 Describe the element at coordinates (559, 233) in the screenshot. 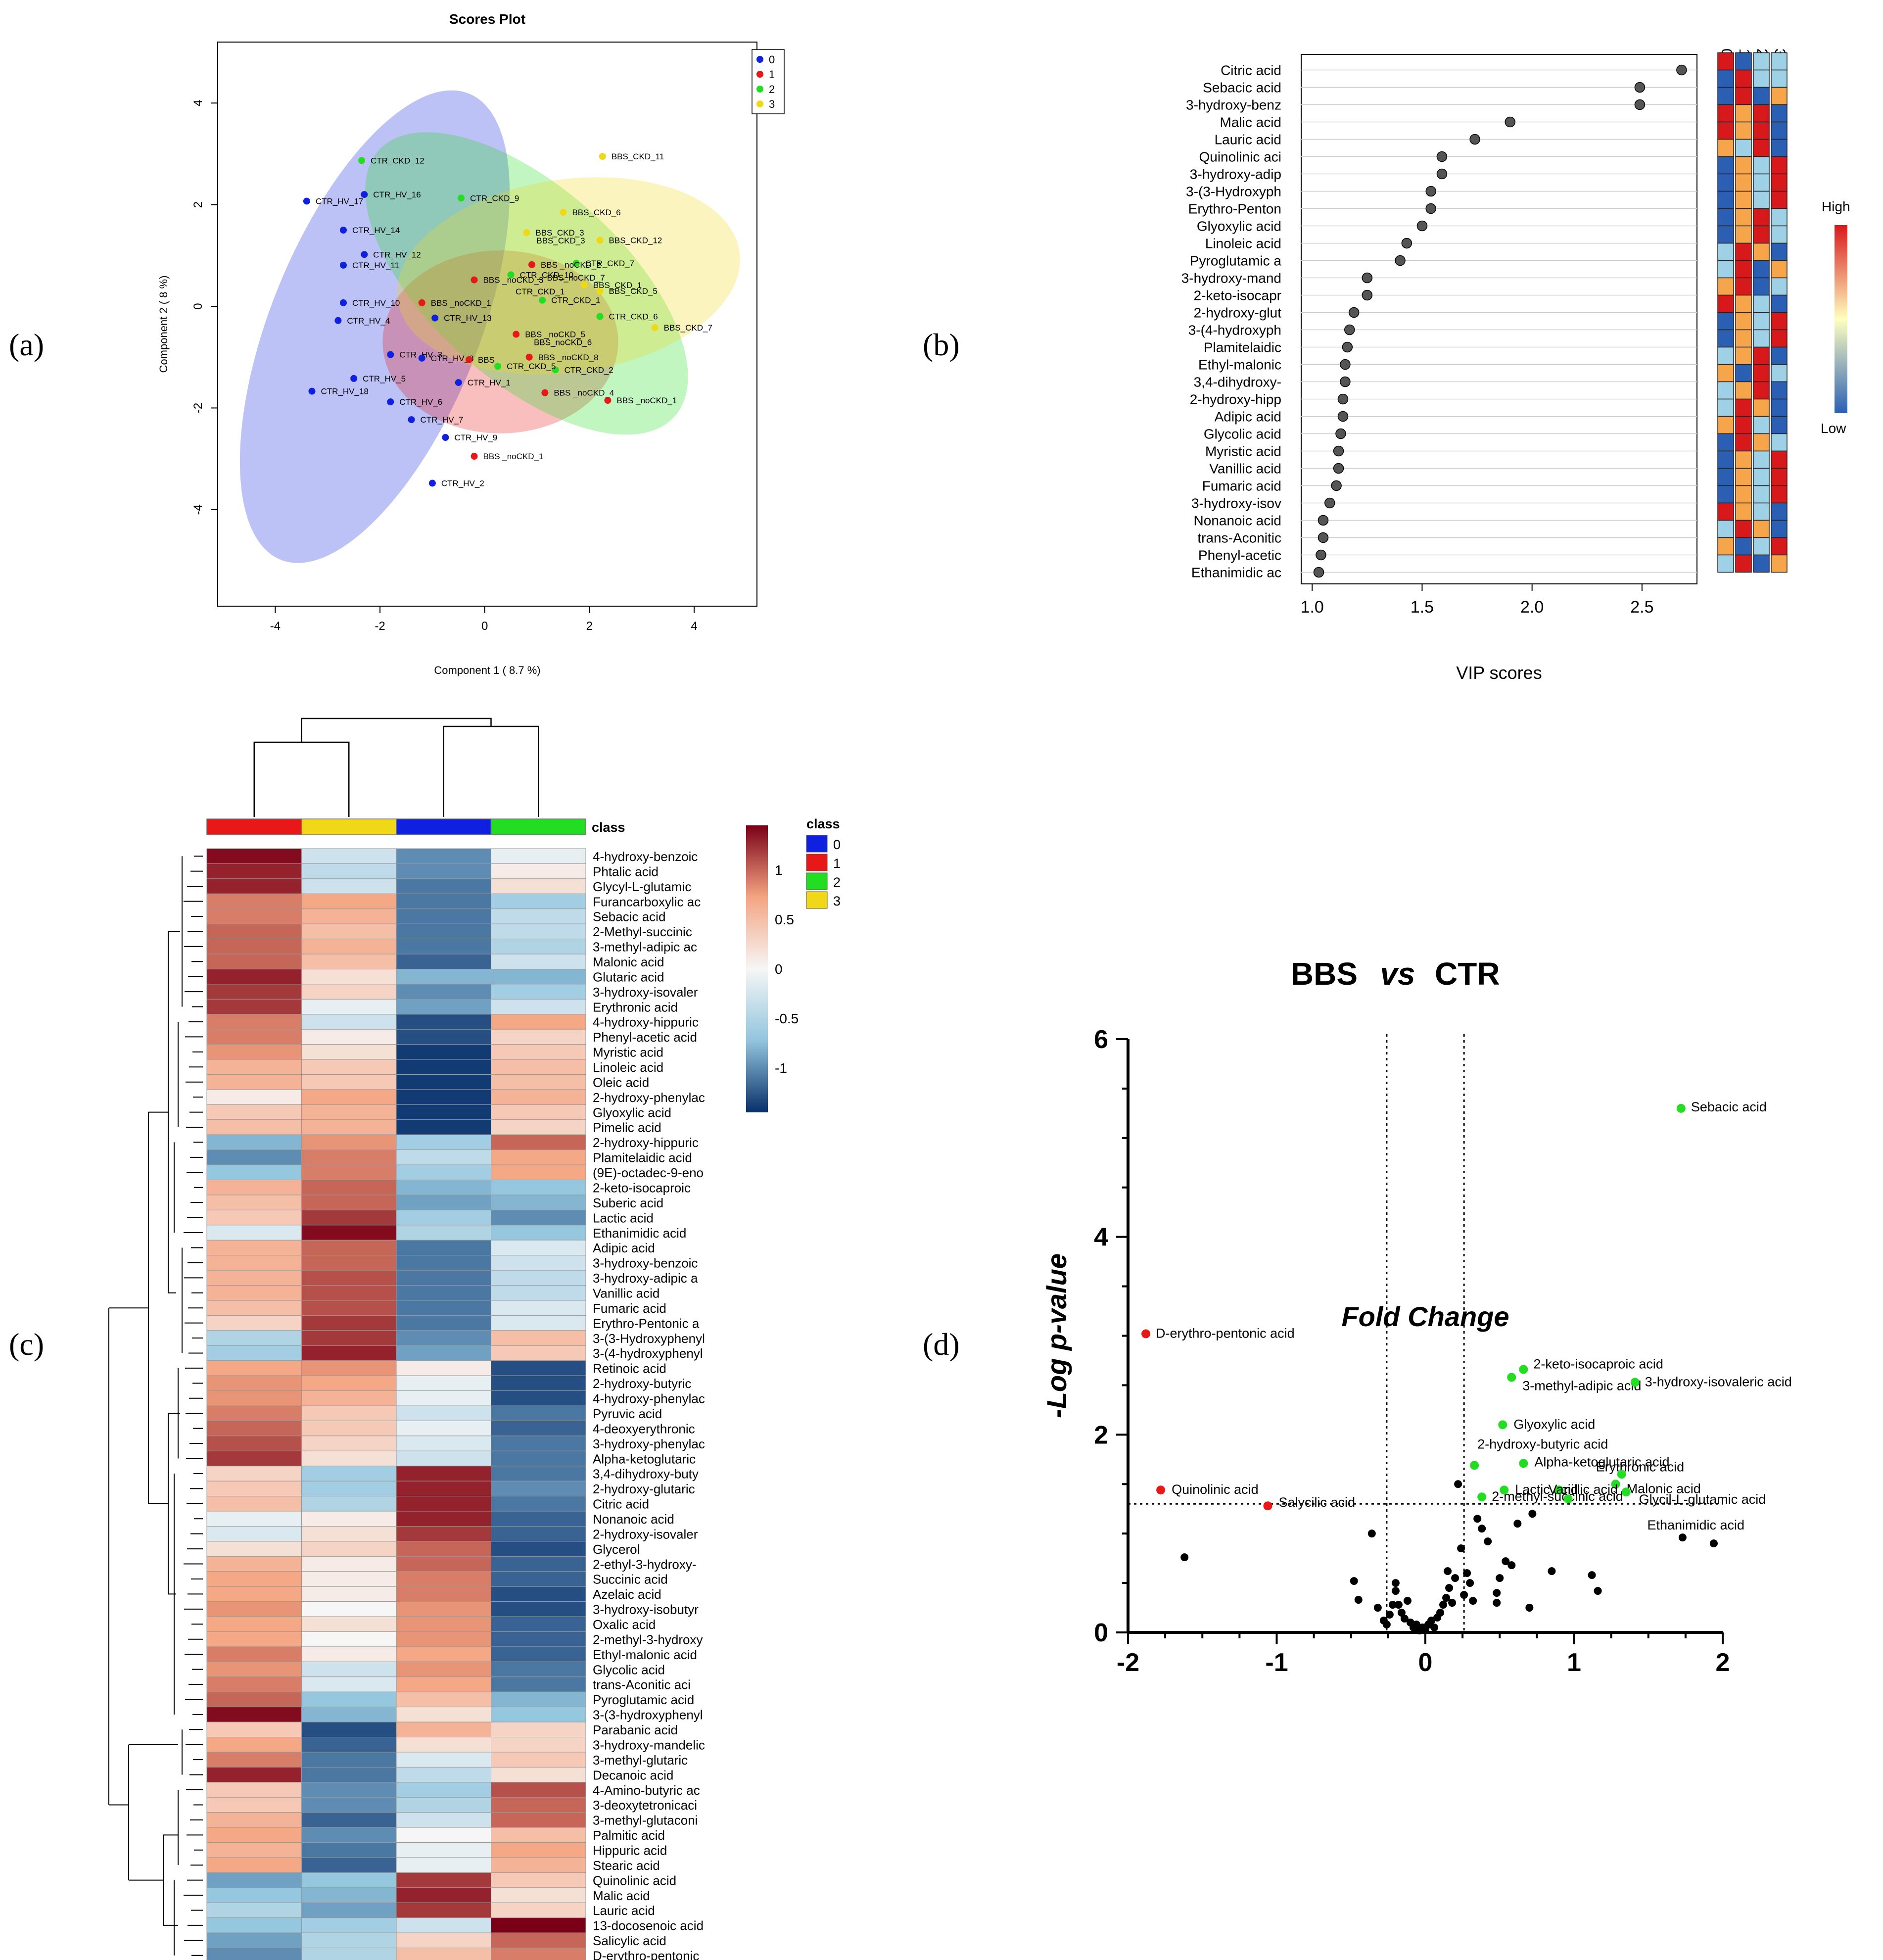

I see `score-point-label: BBS_CKD_3` at that location.